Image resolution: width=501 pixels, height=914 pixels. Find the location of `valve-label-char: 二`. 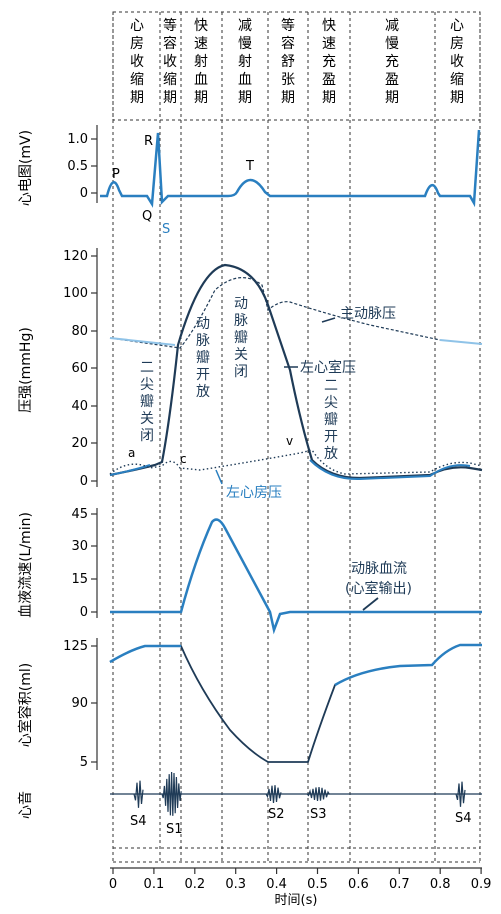

valve-label-char: 二 is located at coordinates (331, 386).